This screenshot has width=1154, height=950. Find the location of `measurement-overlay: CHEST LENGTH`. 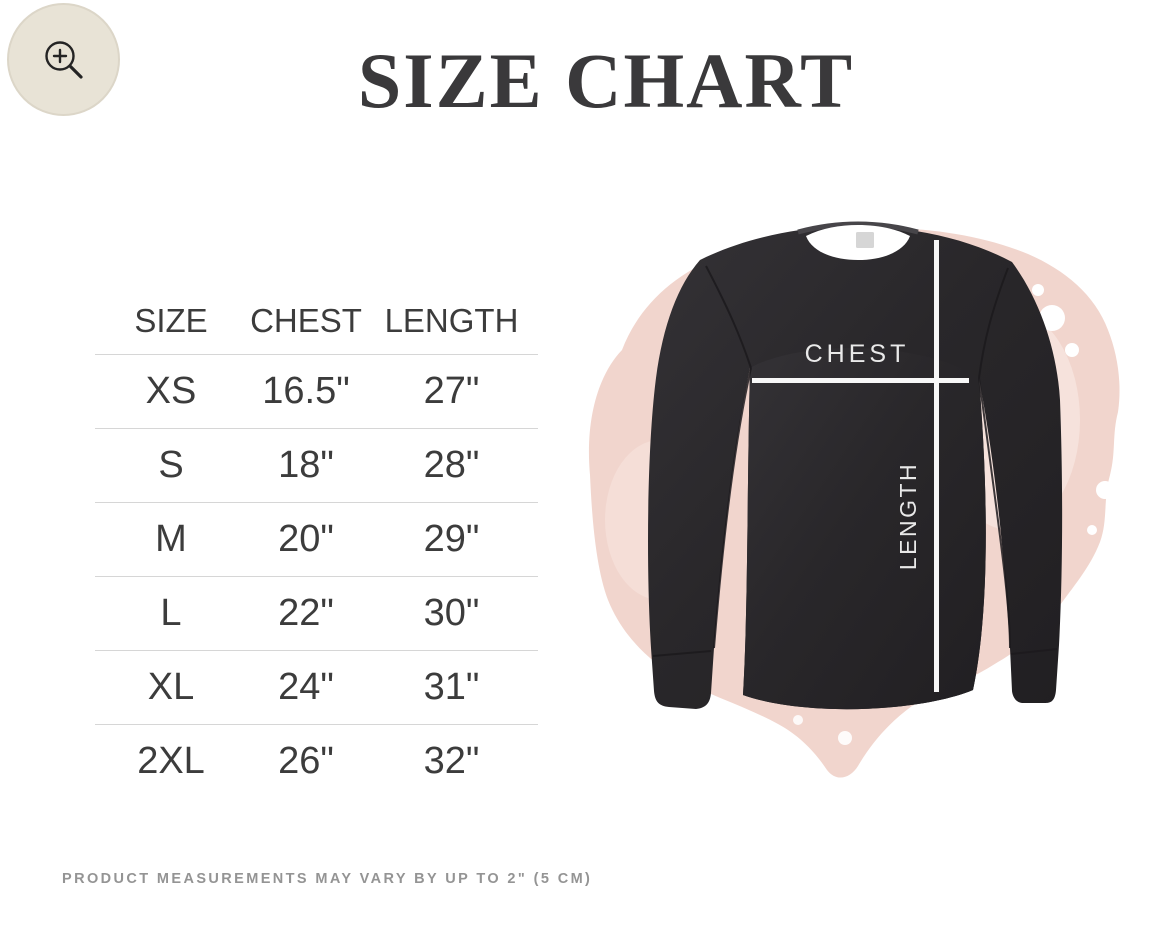

measurement-overlay: CHEST LENGTH is located at coordinates (860, 466).